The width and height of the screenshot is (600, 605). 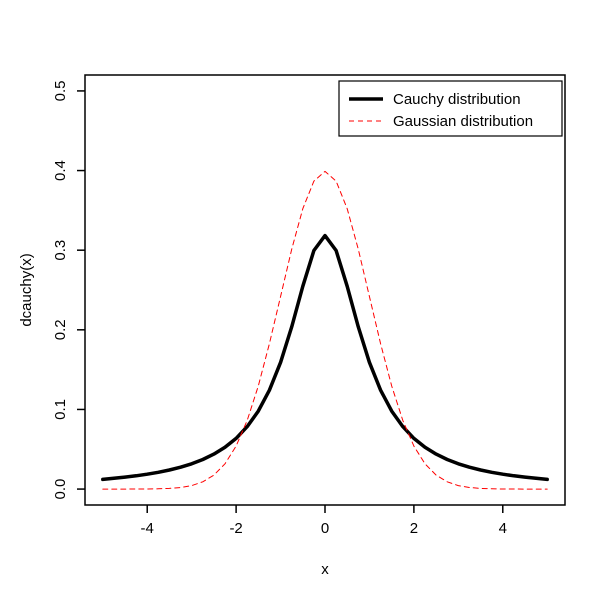 I want to click on y-tick-label: 0.1, so click(x=60, y=409).